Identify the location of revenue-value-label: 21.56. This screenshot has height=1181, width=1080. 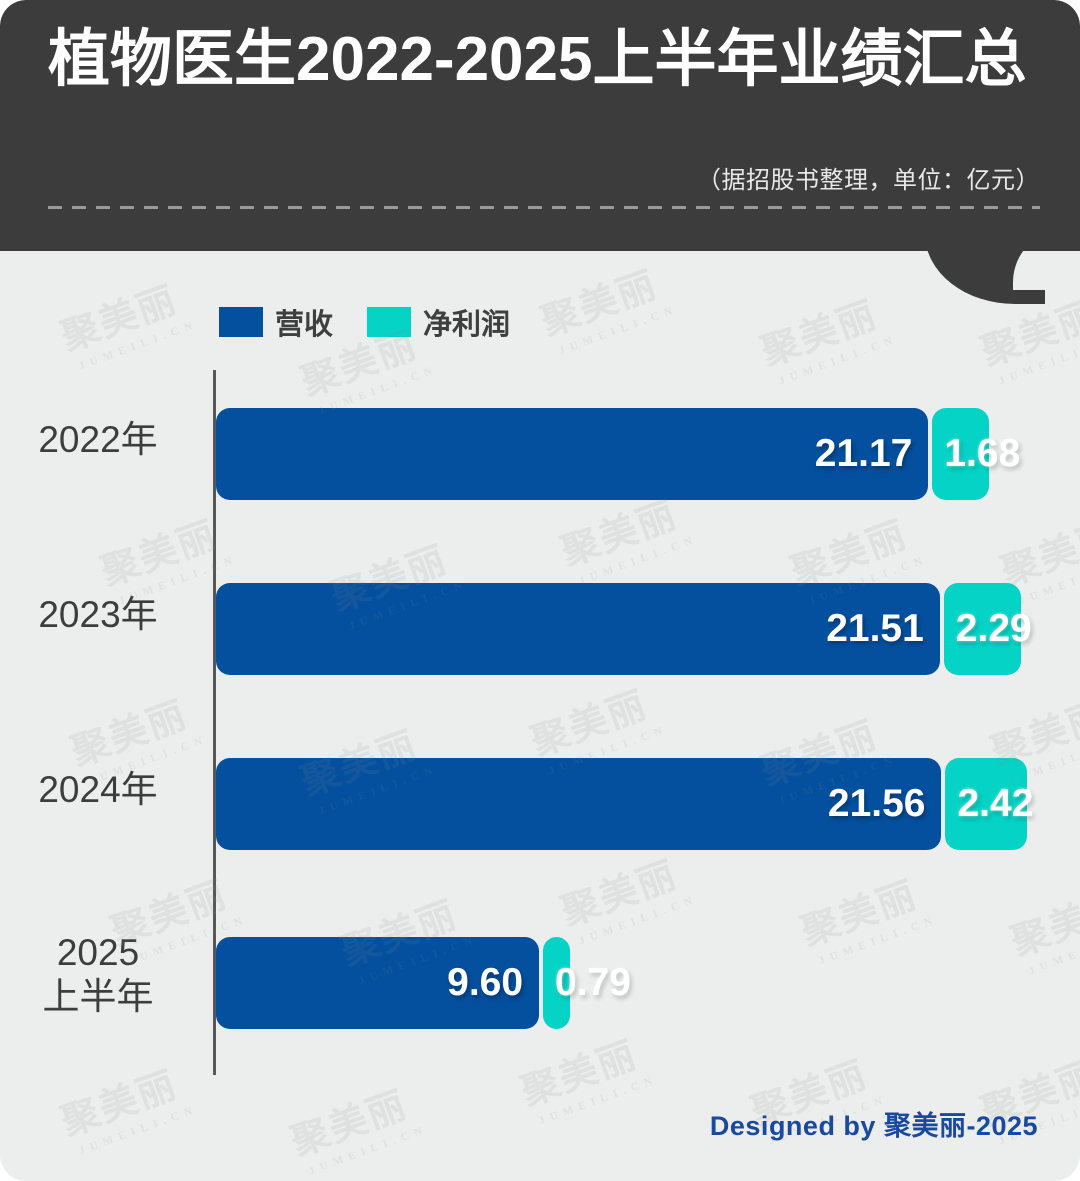
(876, 803).